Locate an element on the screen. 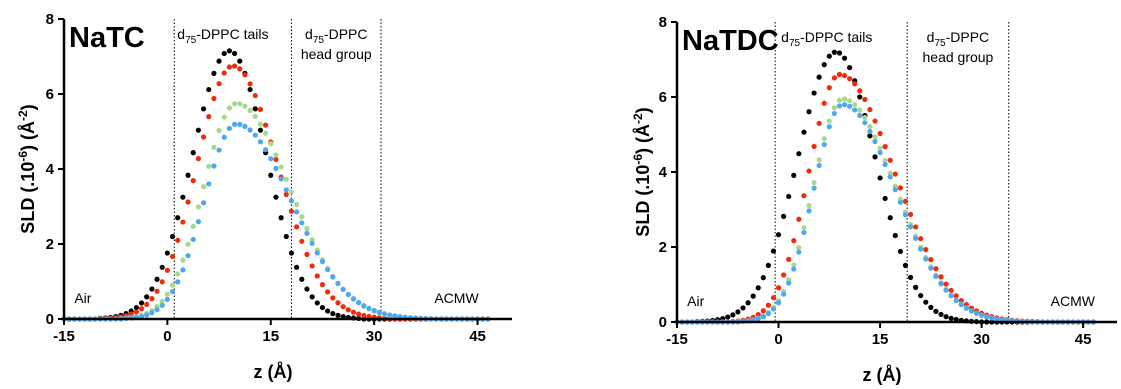 The width and height of the screenshot is (1121, 389). region-label-acmw: ACMW is located at coordinates (1073, 301).